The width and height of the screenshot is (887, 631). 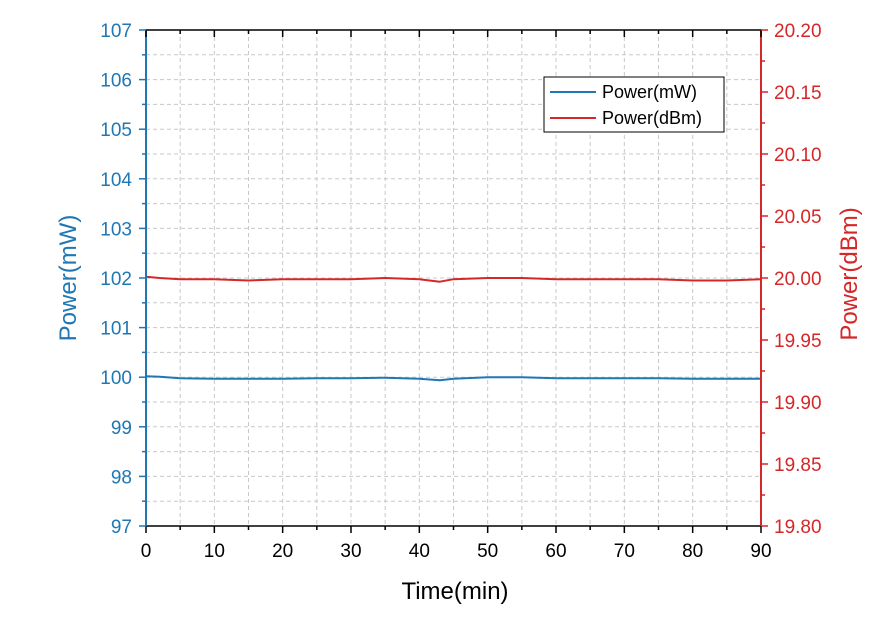 I want to click on series-line-power-mw, so click(x=453, y=378).